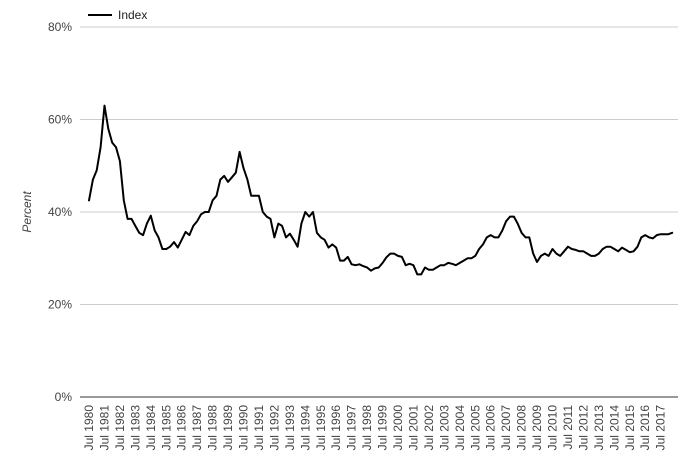 The image size is (696, 468). I want to click on legend: Index, so click(117, 15).